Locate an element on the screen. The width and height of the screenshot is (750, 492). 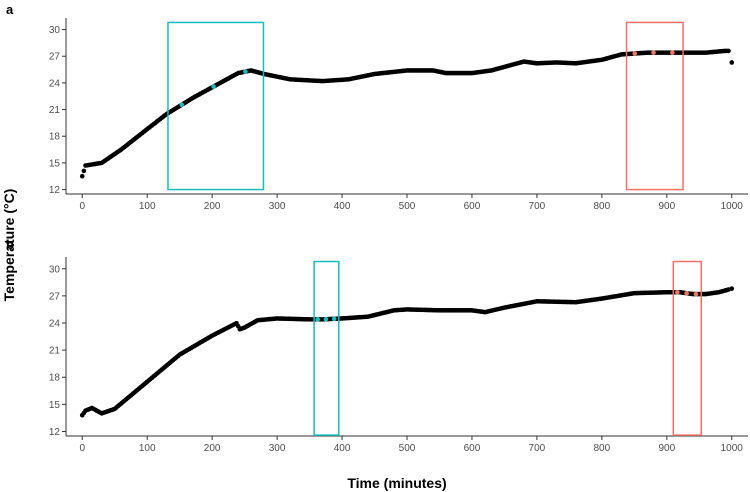
x-axis-title: Time (minutes) is located at coordinates (396, 483).